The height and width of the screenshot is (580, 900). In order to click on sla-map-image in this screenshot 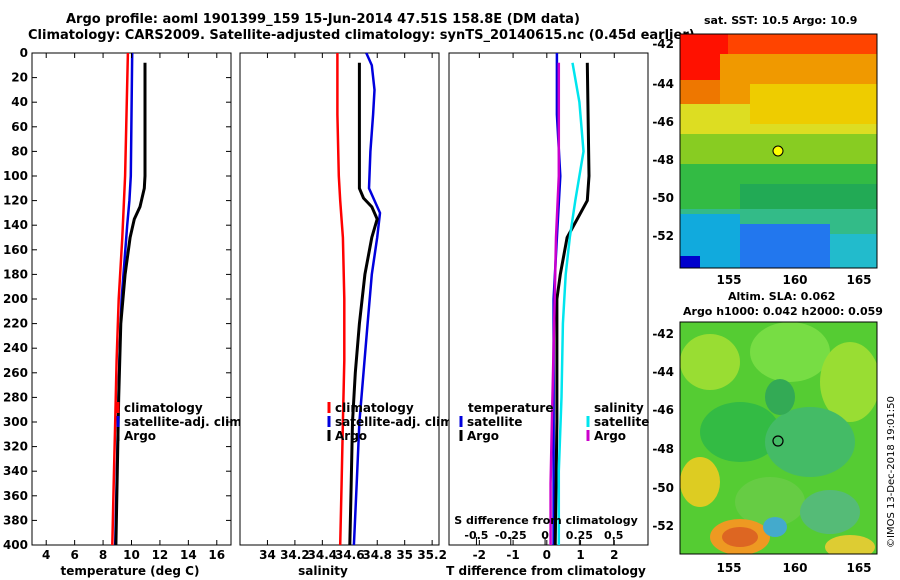, I will do `click(778, 438)`.